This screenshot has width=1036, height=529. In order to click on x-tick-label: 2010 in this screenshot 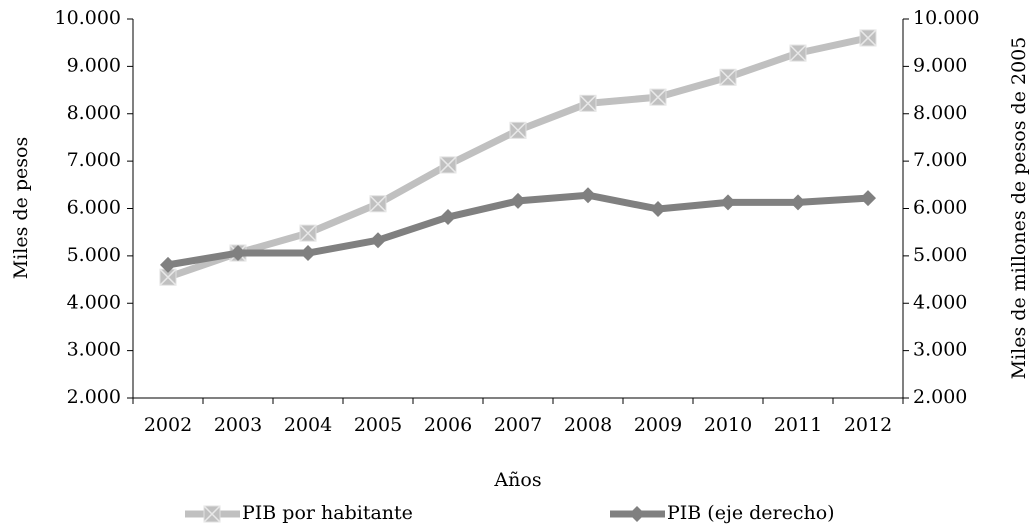, I will do `click(728, 425)`.